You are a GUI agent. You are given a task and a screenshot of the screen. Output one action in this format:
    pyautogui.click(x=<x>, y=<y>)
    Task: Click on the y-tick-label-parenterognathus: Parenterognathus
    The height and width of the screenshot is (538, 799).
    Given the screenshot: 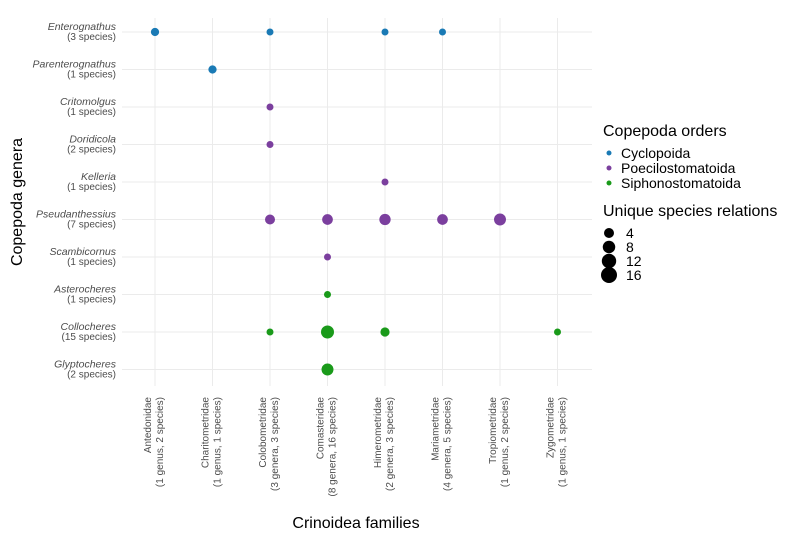 What is the action you would take?
    pyautogui.click(x=75, y=65)
    